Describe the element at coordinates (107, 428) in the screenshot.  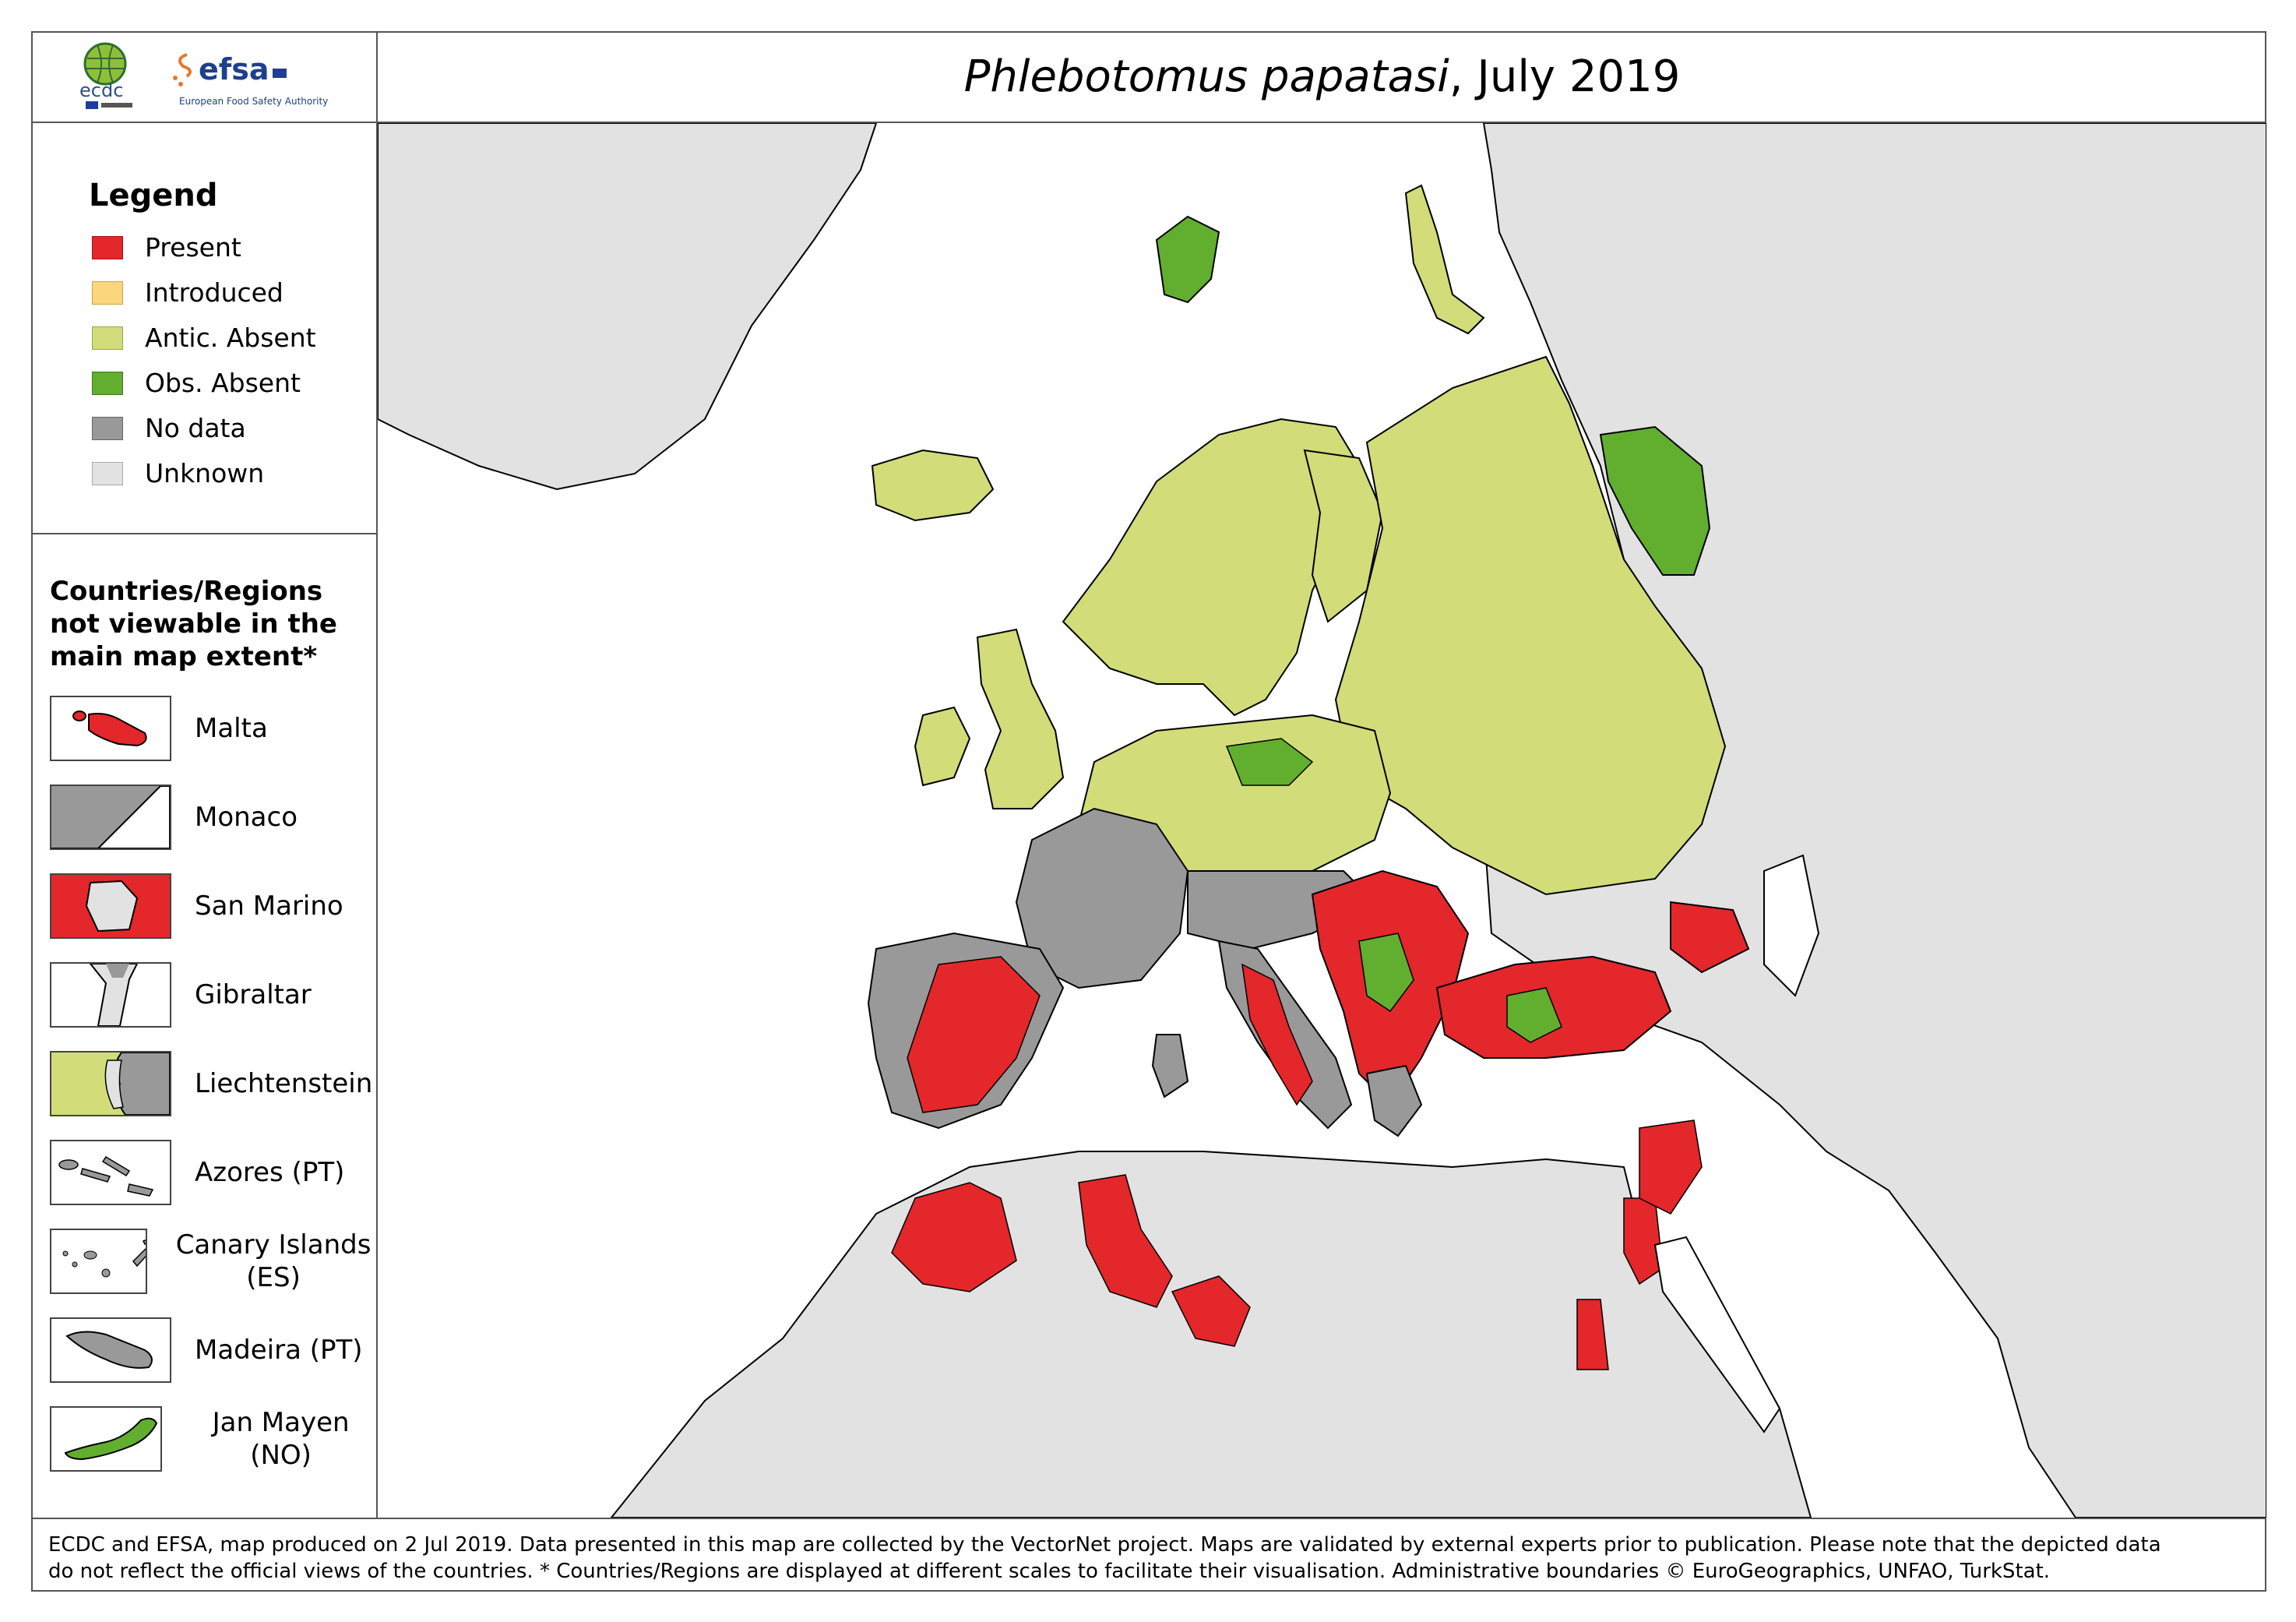
I see `swatch-no-data` at that location.